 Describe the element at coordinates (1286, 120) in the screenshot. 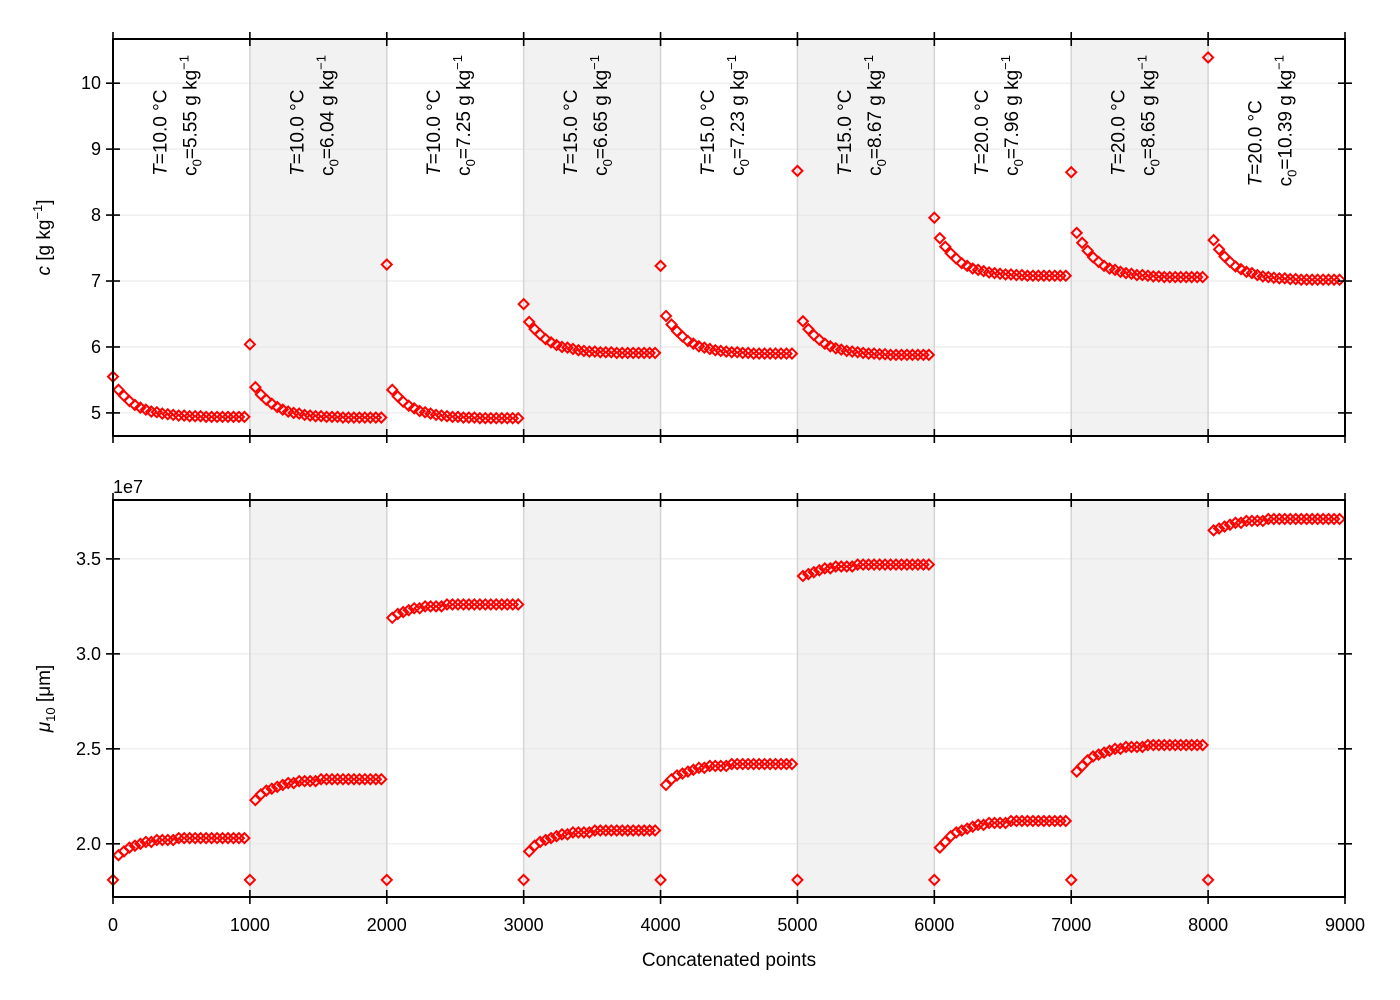

I see `c0-value: =10.39 g kg` at that location.